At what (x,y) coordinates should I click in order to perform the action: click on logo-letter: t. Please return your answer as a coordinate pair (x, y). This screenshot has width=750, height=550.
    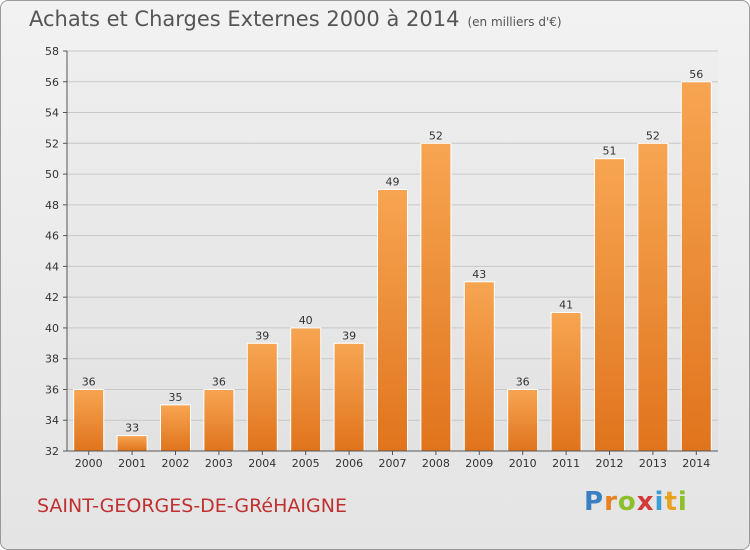
    Looking at the image, I should click on (671, 502).